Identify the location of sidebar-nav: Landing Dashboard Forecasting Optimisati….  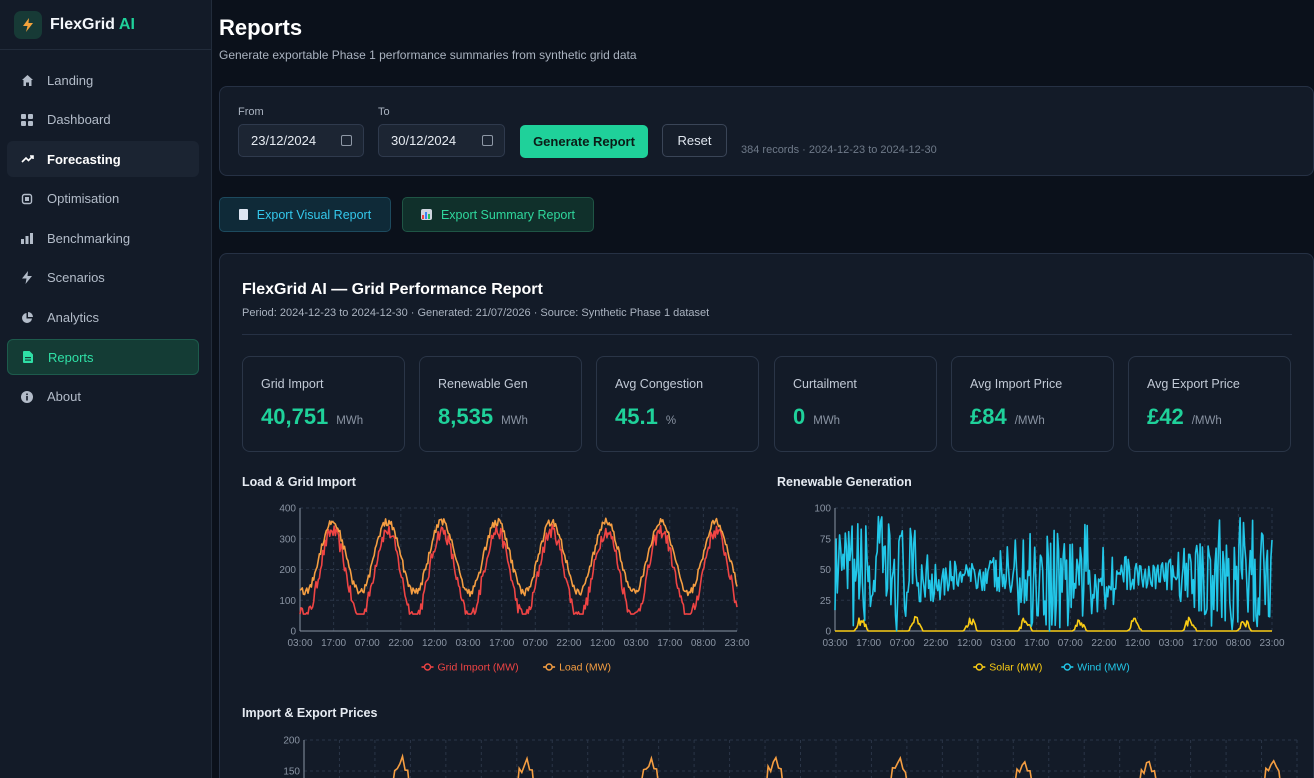
(105, 232).